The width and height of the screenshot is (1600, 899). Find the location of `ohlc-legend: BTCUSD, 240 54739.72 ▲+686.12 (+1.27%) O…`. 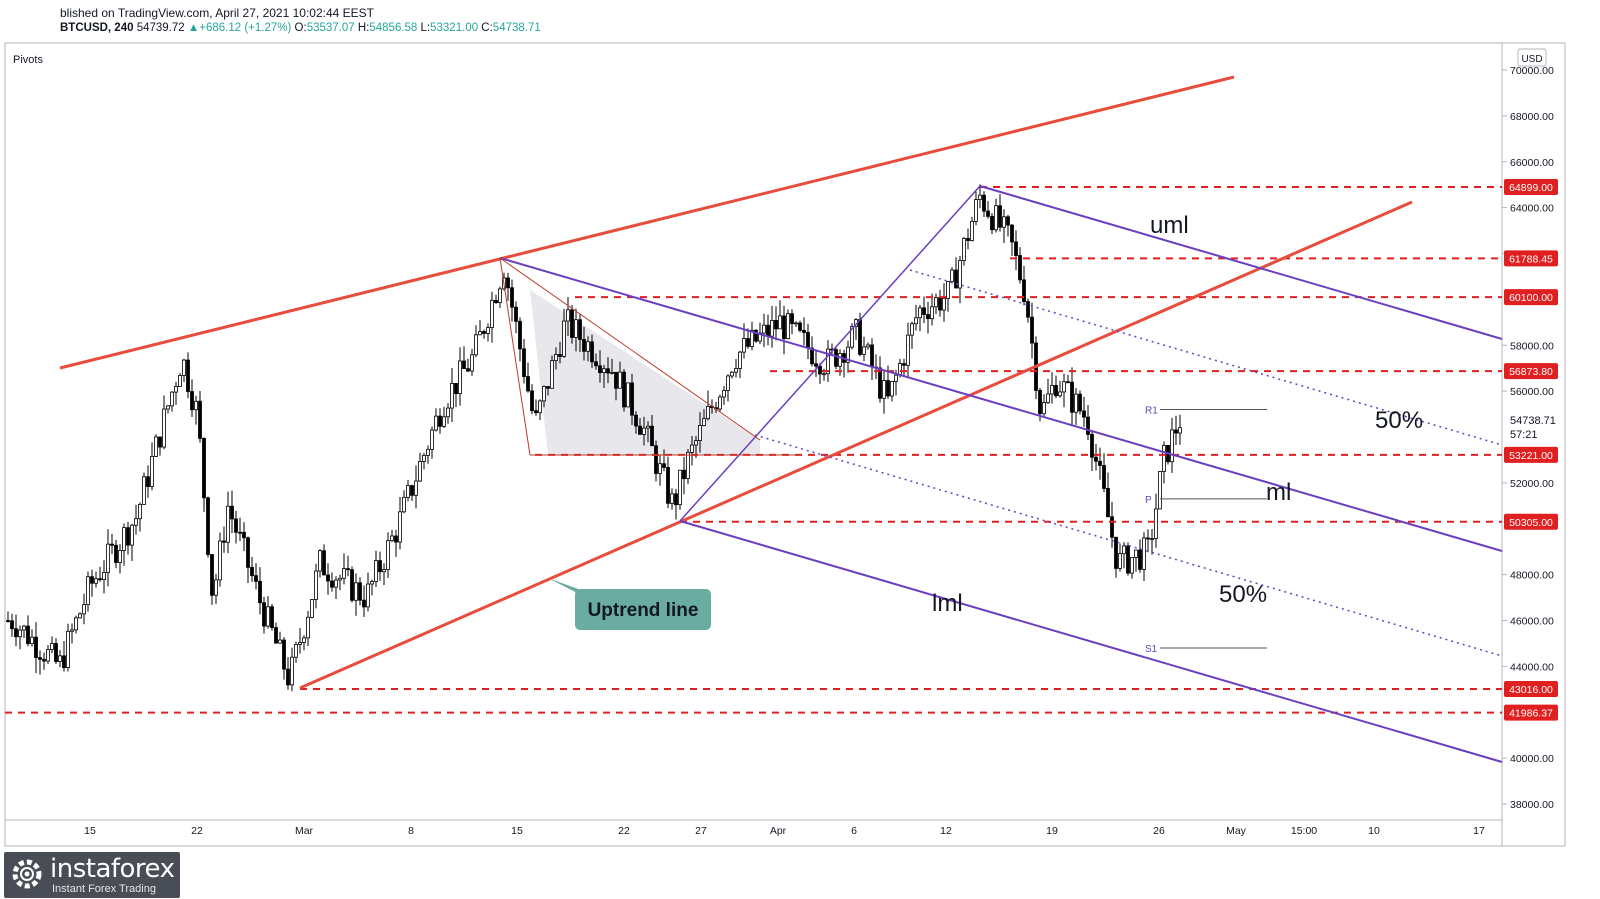

ohlc-legend: BTCUSD, 240 54739.72 ▲+686.12 (+1.27%) O… is located at coordinates (300, 28).